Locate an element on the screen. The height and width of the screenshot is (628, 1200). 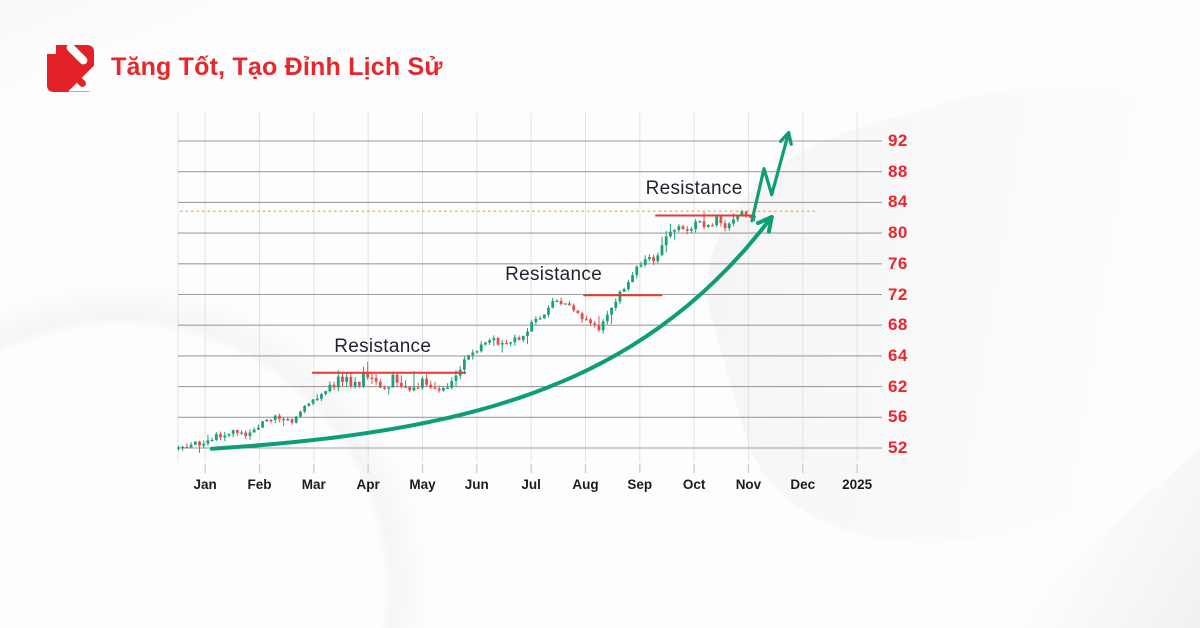
x-axis-label: Sep is located at coordinates (640, 484).